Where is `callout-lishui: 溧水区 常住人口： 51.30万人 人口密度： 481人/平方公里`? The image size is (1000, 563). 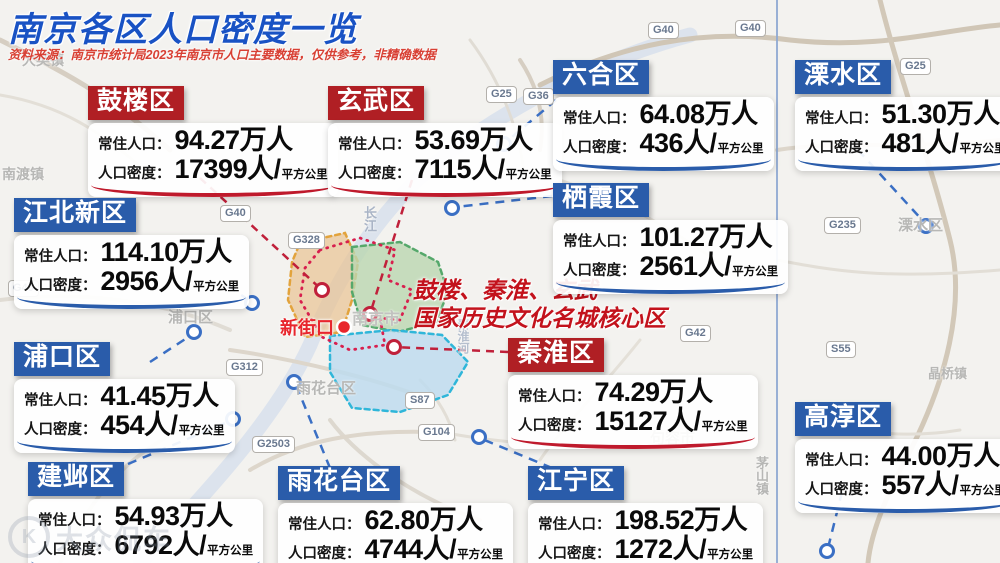
callout-lishui: 溧水区 常住人口： 51.30万人 人口密度： 481人/平方公里 is located at coordinates (897, 116).